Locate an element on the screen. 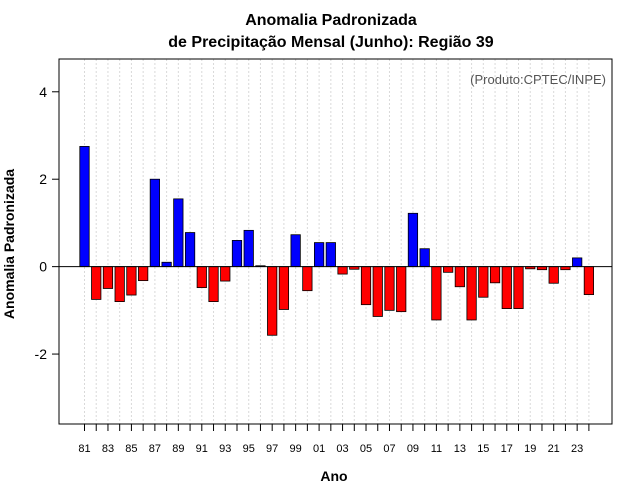 The image size is (640, 500). bar-2024 is located at coordinates (588, 281).